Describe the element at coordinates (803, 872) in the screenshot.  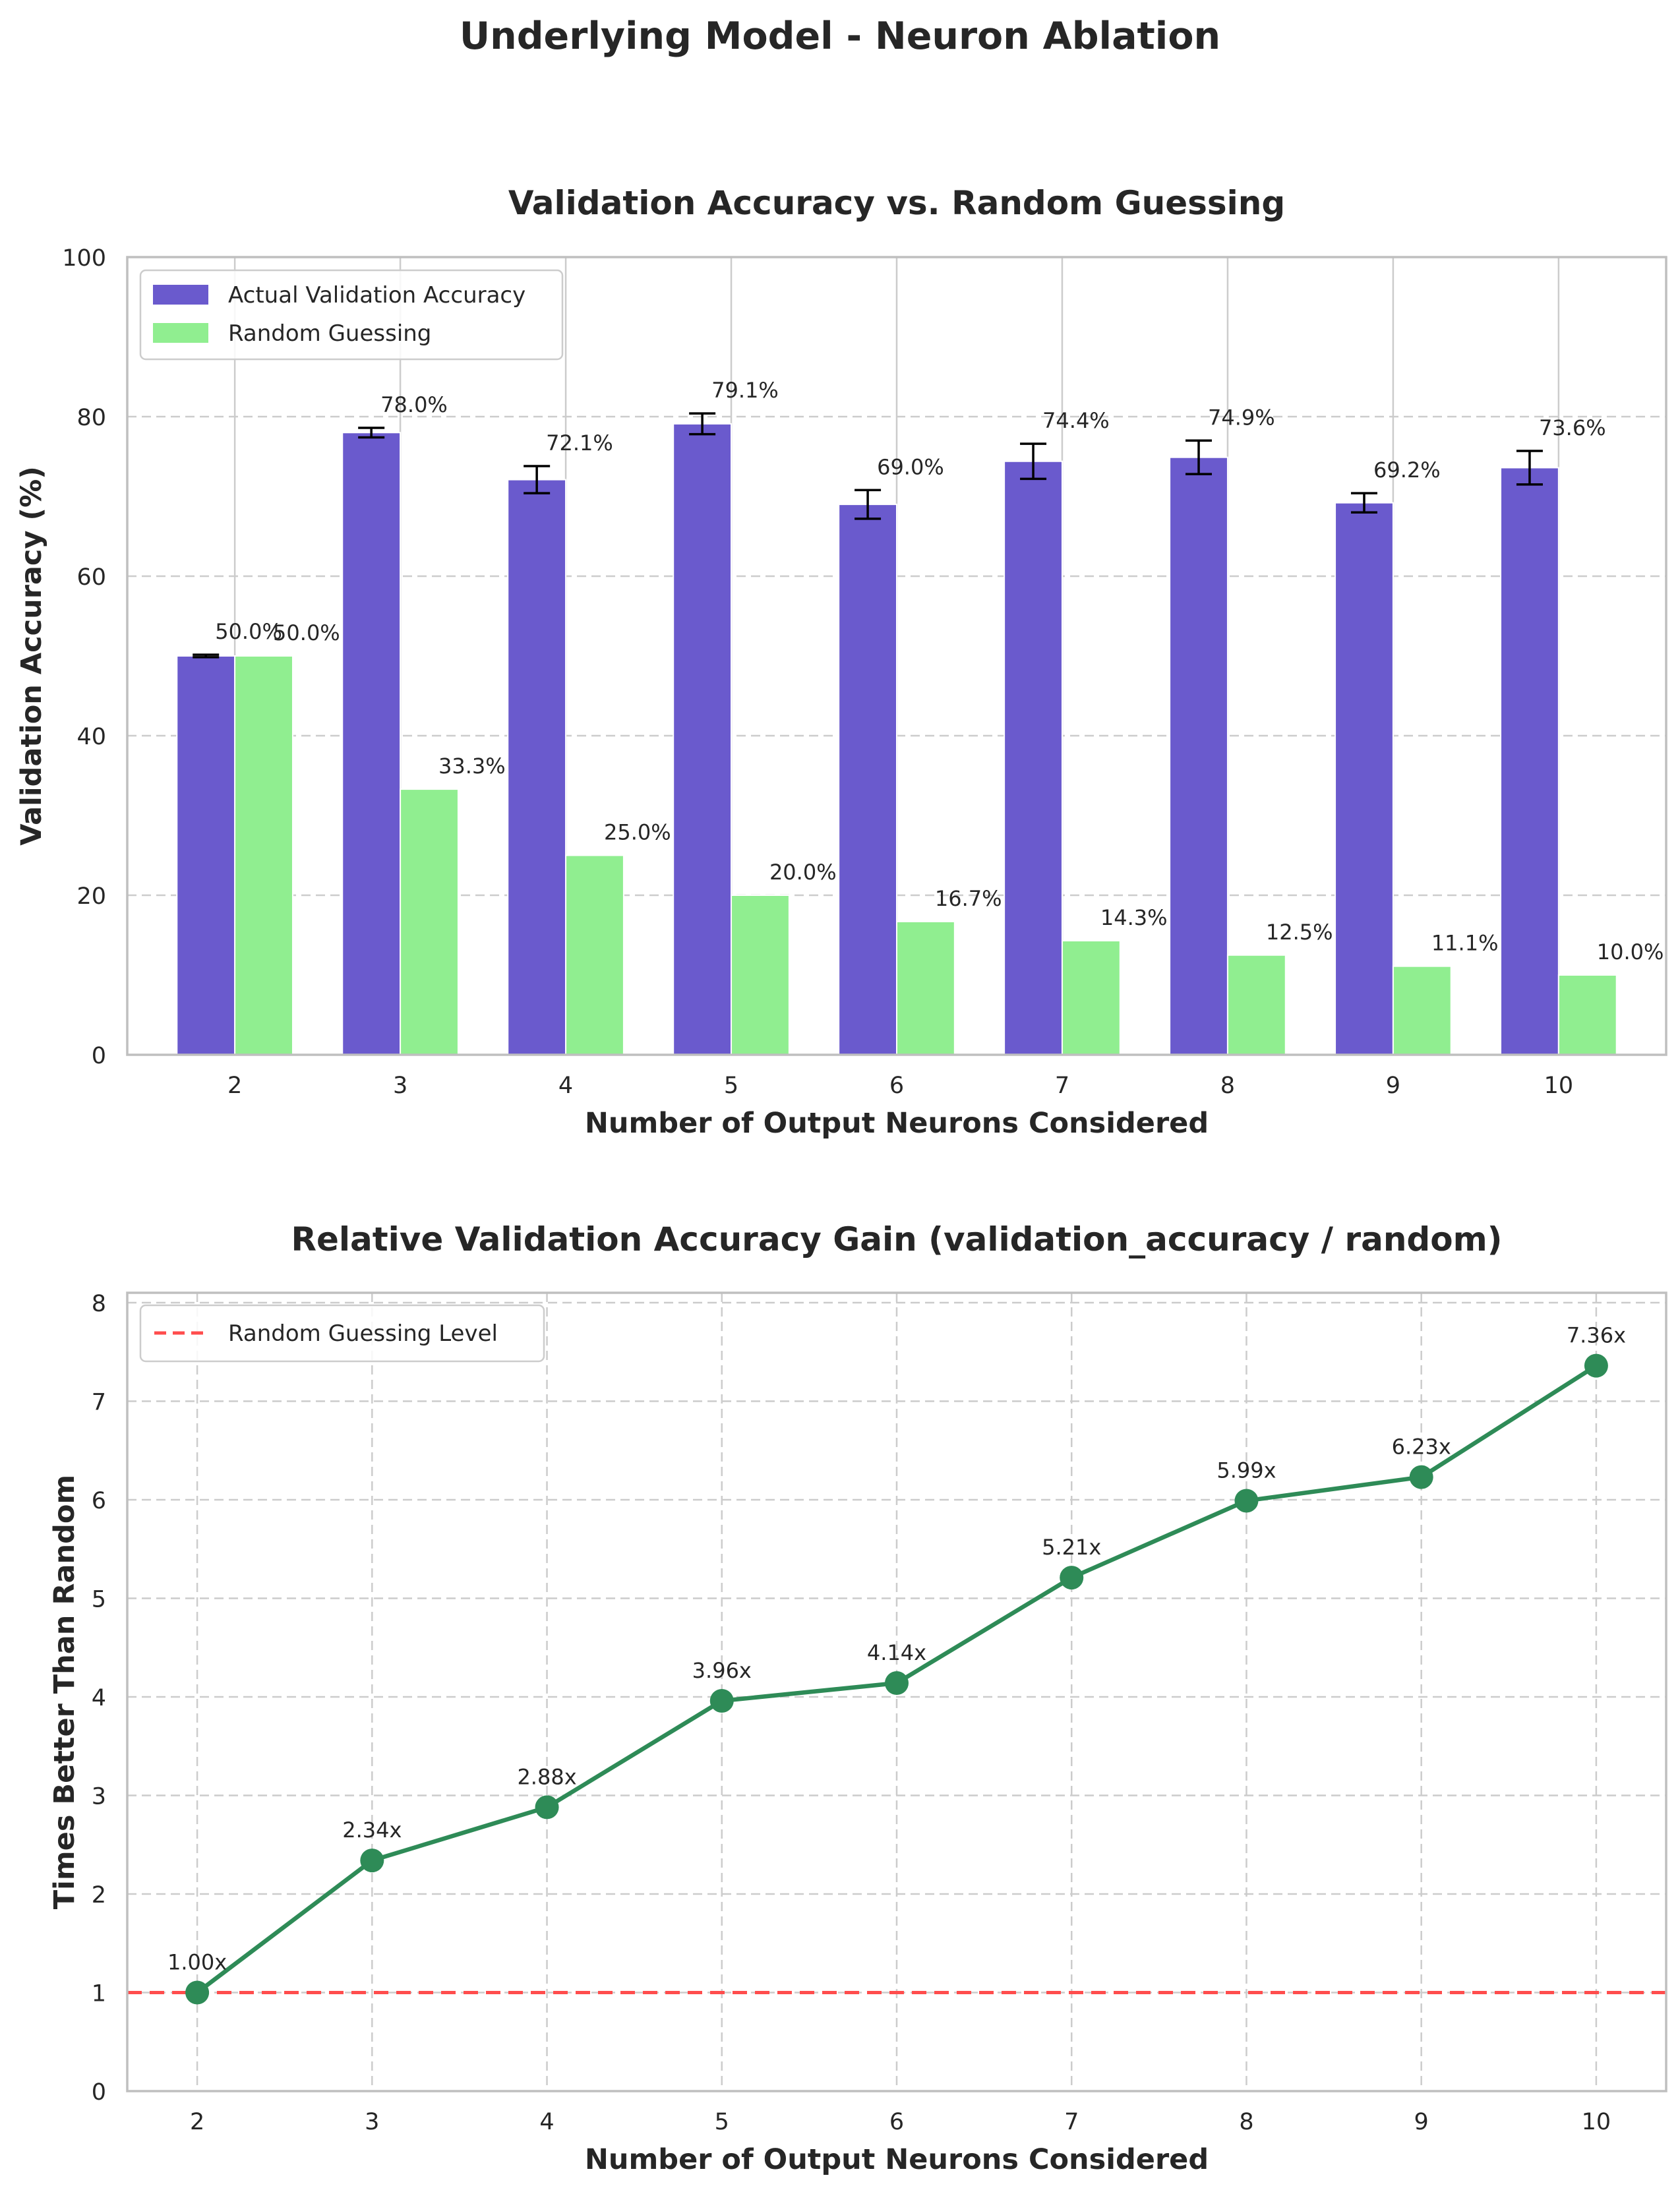
I see `bar-value-label: 20.0%` at that location.